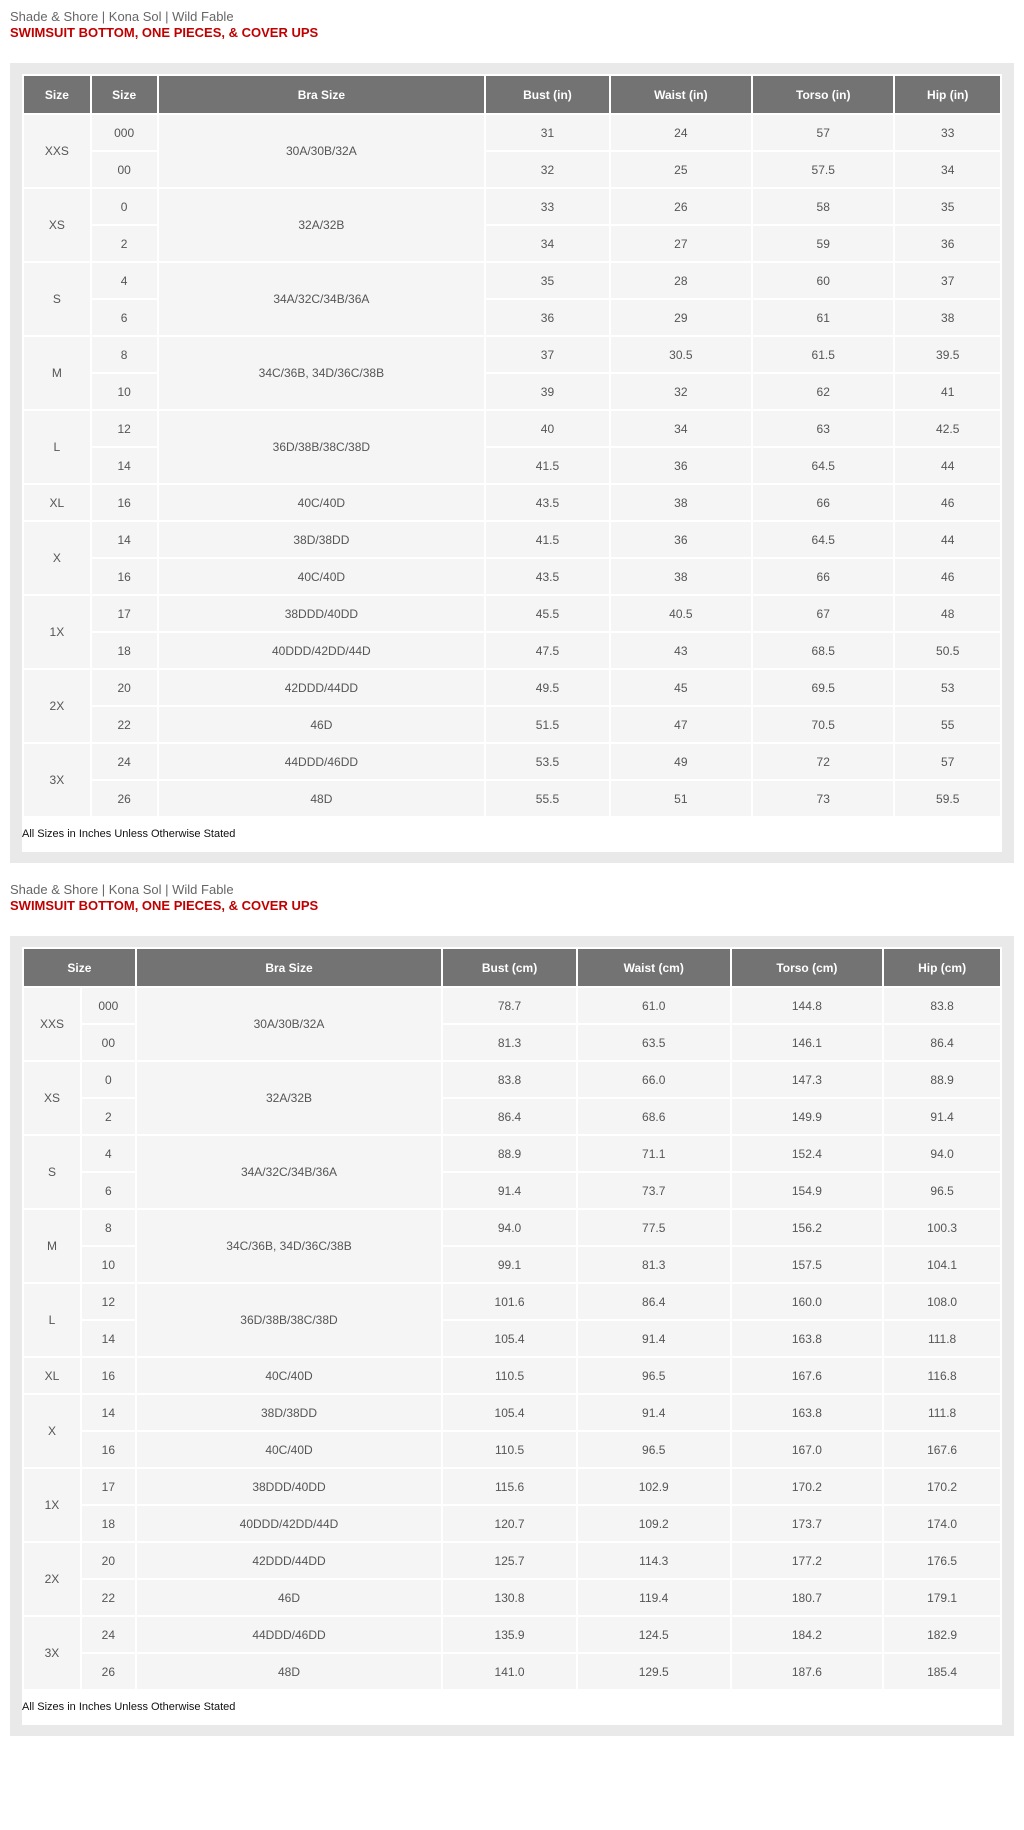  Describe the element at coordinates (681, 132) in the screenshot. I see `waist-value: 24` at that location.